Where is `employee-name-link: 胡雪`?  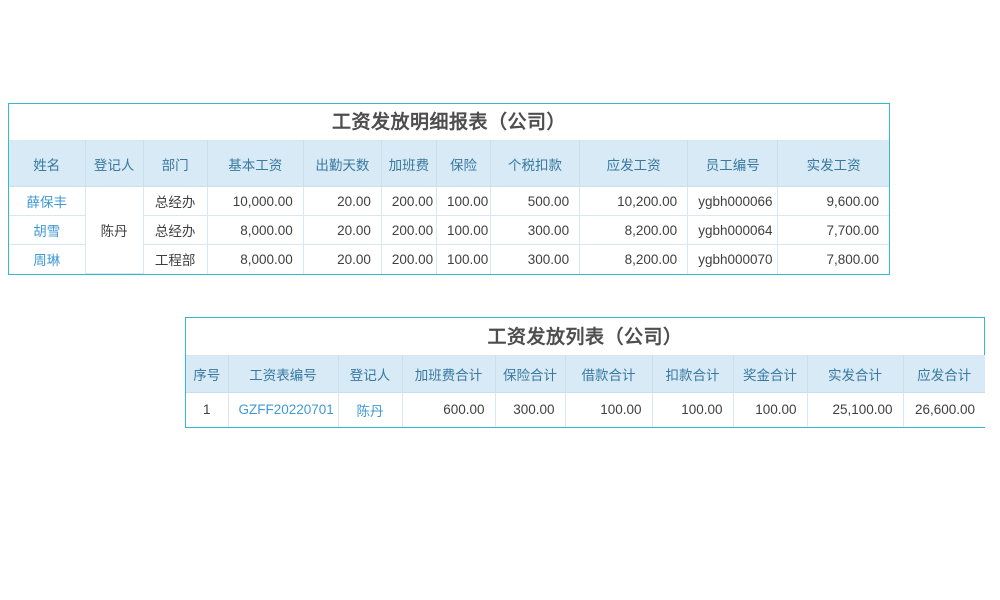
employee-name-link: 胡雪 is located at coordinates (47, 230).